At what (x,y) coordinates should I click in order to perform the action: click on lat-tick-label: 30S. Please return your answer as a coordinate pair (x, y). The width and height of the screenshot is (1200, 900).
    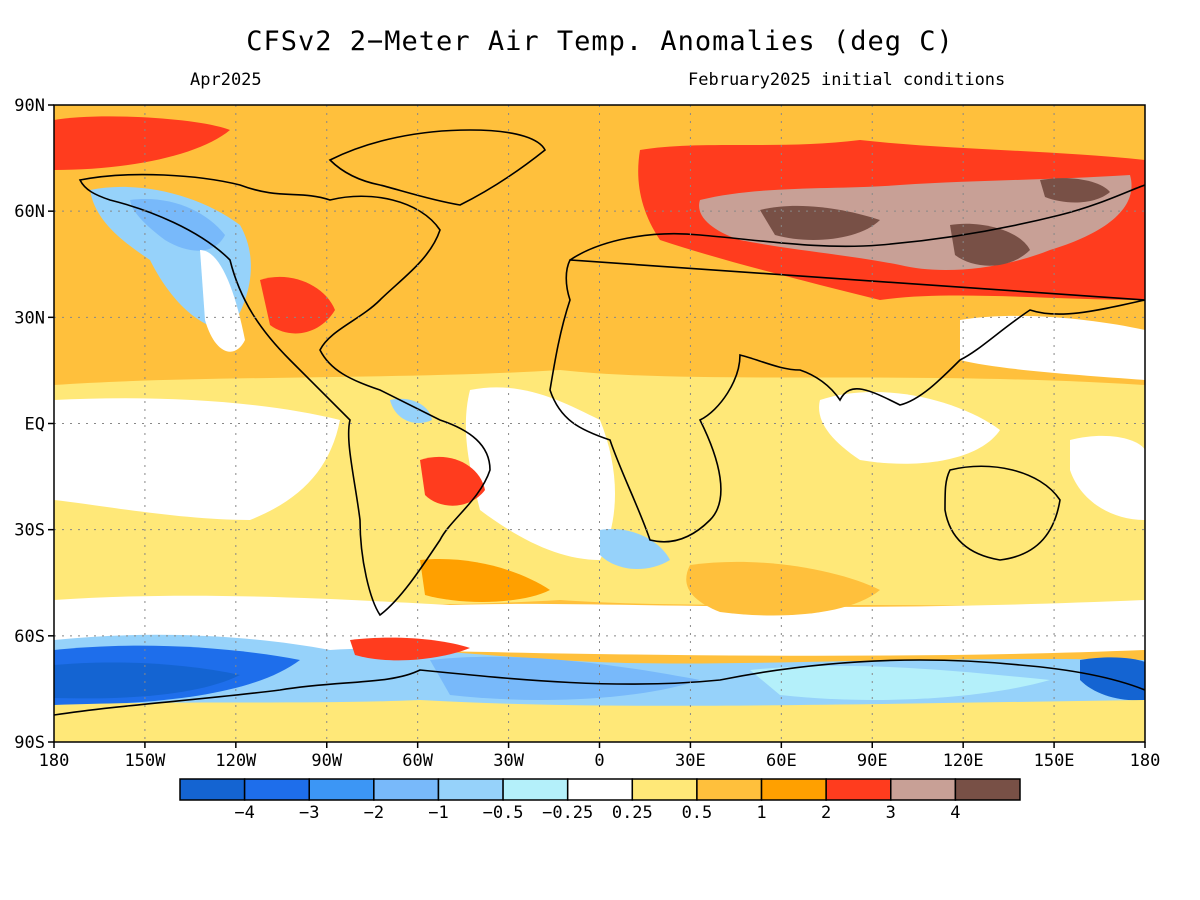
    Looking at the image, I should click on (29, 531).